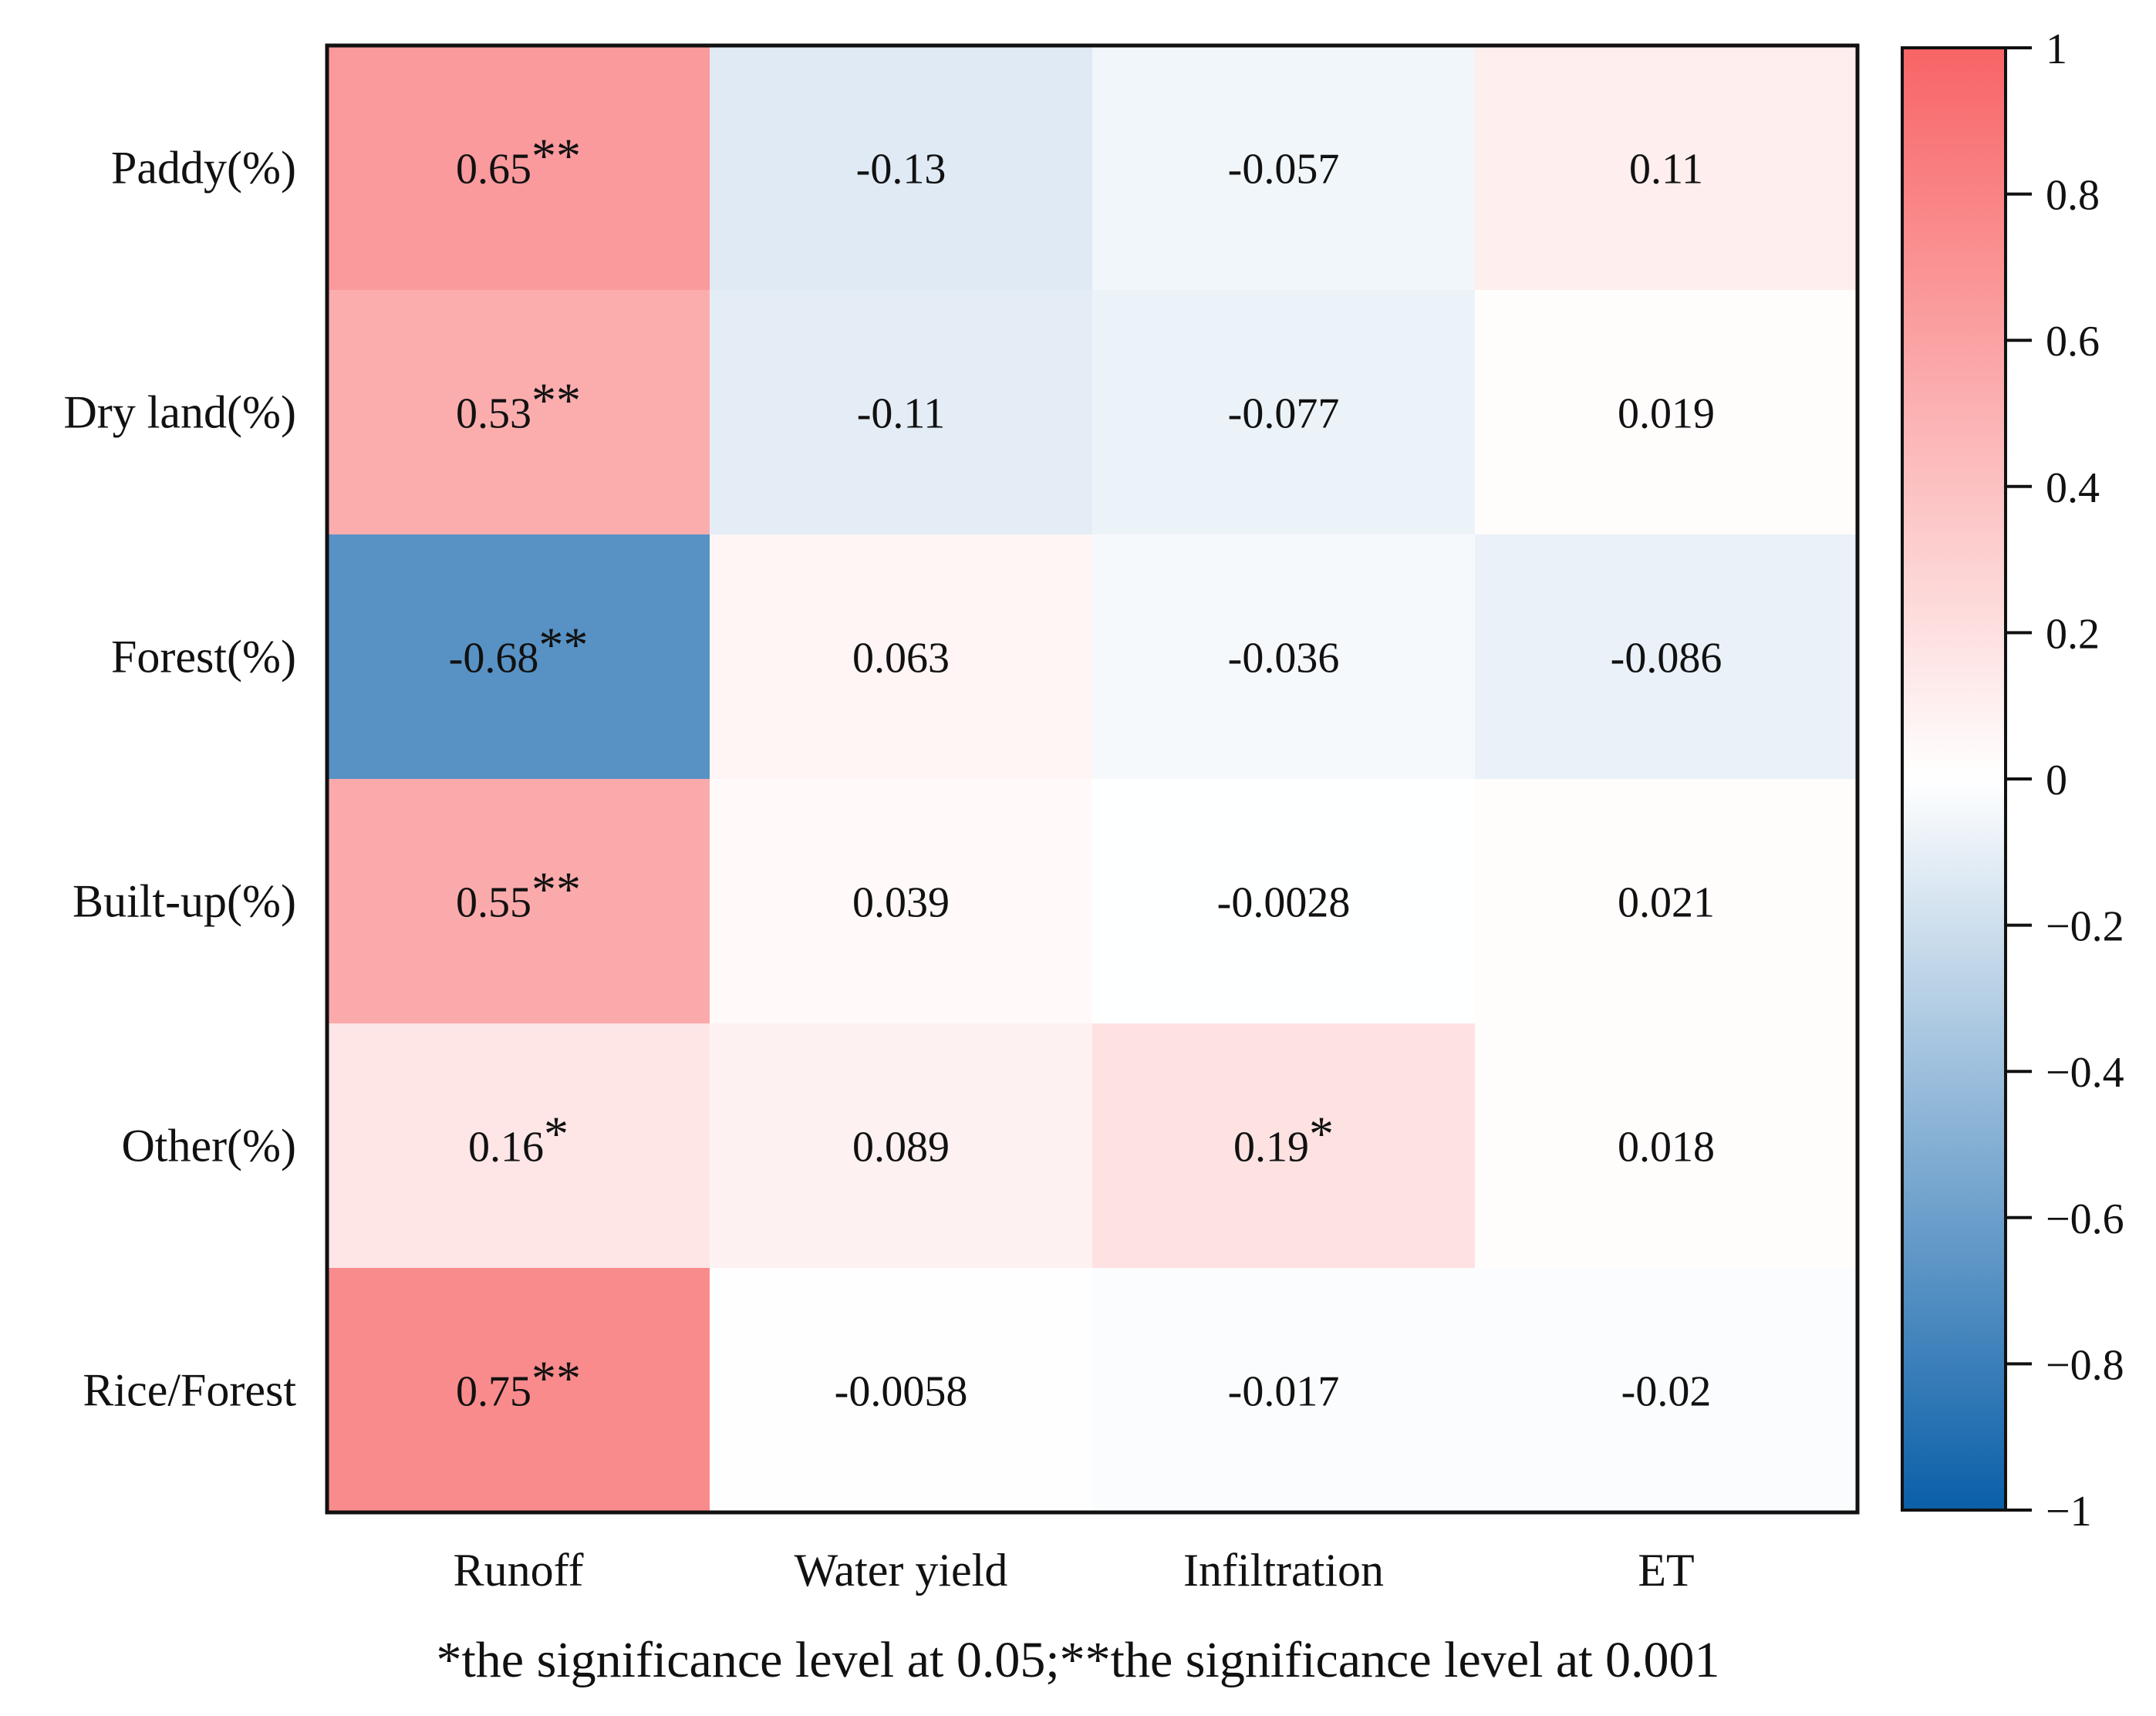  I want to click on column-label: Runoff, so click(519, 1570).